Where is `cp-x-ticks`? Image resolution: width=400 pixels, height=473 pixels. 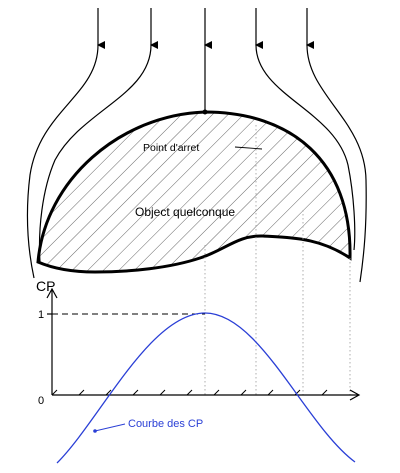
cp-x-ticks is located at coordinates (189, 392).